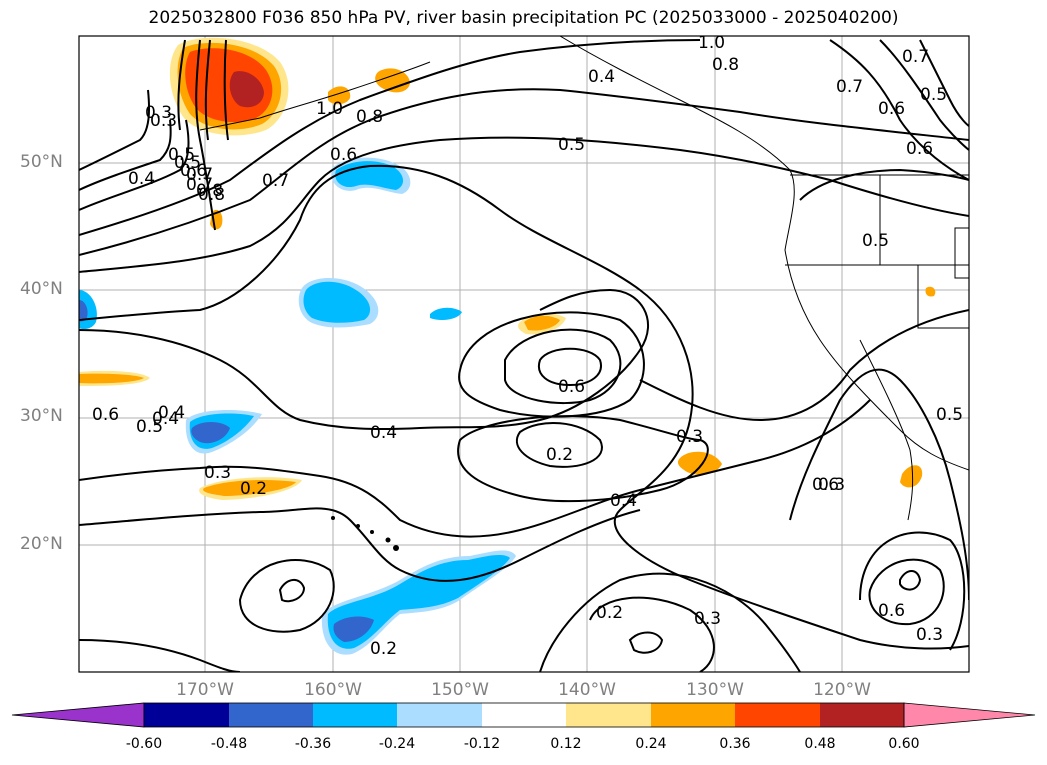 The image size is (1047, 765). Describe the element at coordinates (41, 289) in the screenshot. I see `lat-label: 40°N` at that location.